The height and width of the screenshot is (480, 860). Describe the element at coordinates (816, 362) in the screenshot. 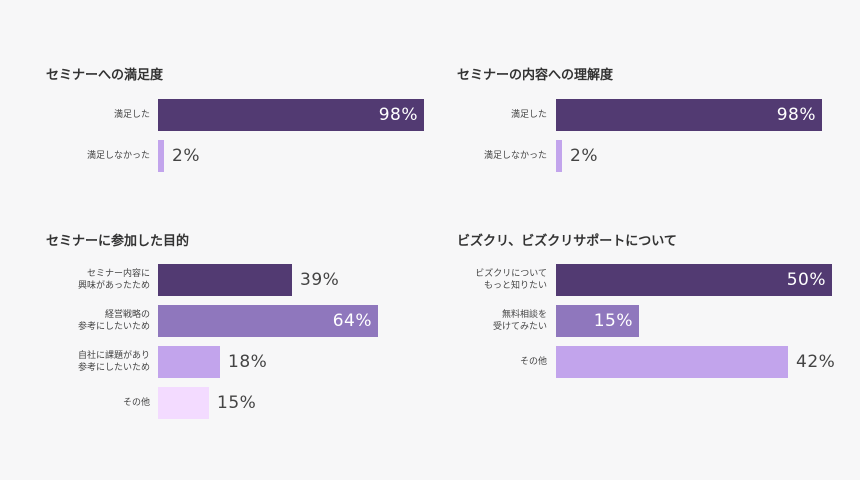

I see `value-label: 42%` at that location.